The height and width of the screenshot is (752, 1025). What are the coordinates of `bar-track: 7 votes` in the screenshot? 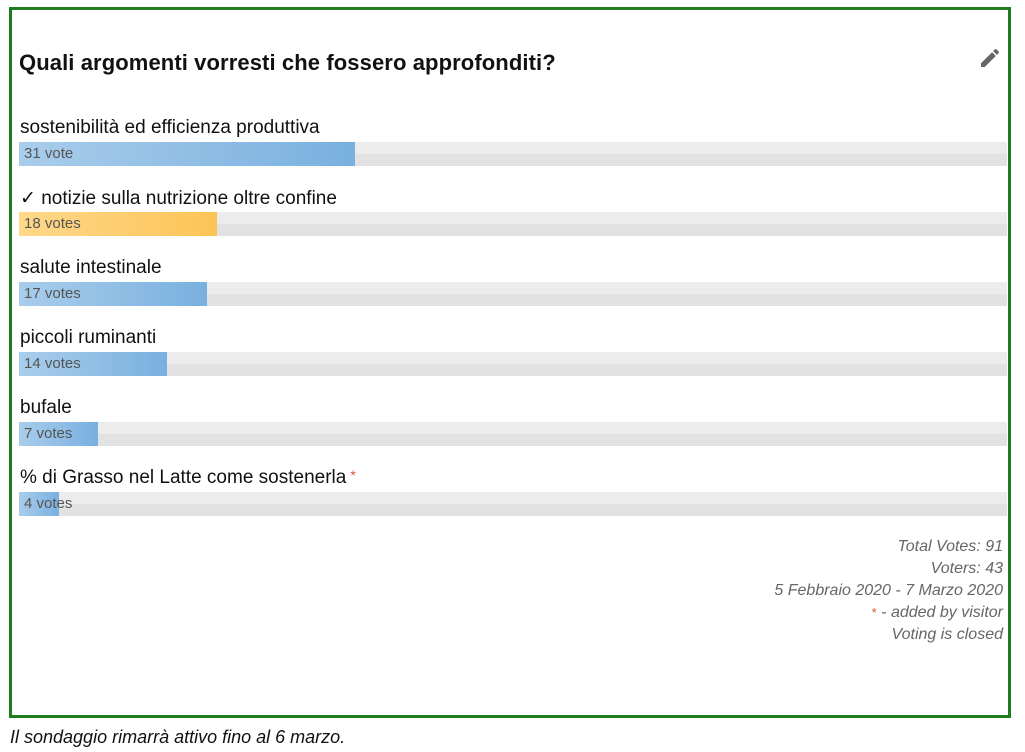 It's located at (513, 434).